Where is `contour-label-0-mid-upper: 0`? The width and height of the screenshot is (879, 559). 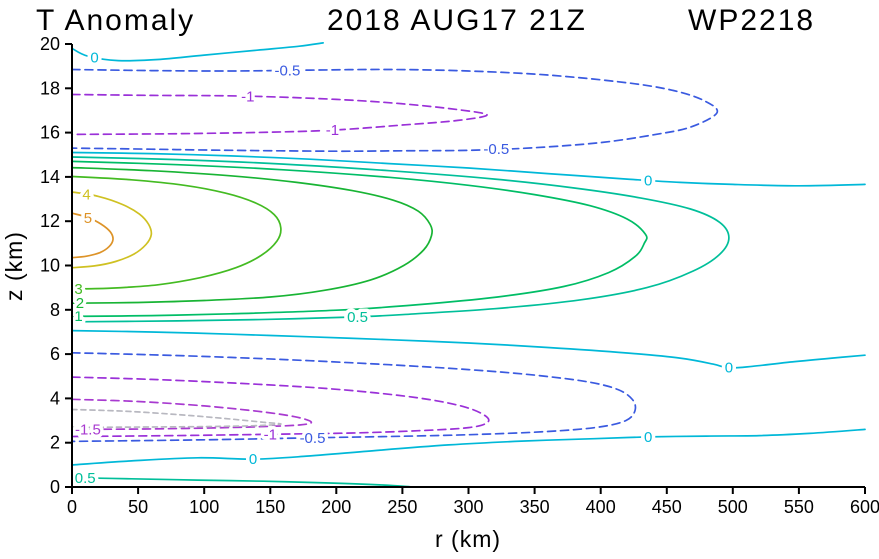
contour-label-0-mid-upper: 0 is located at coordinates (648, 180).